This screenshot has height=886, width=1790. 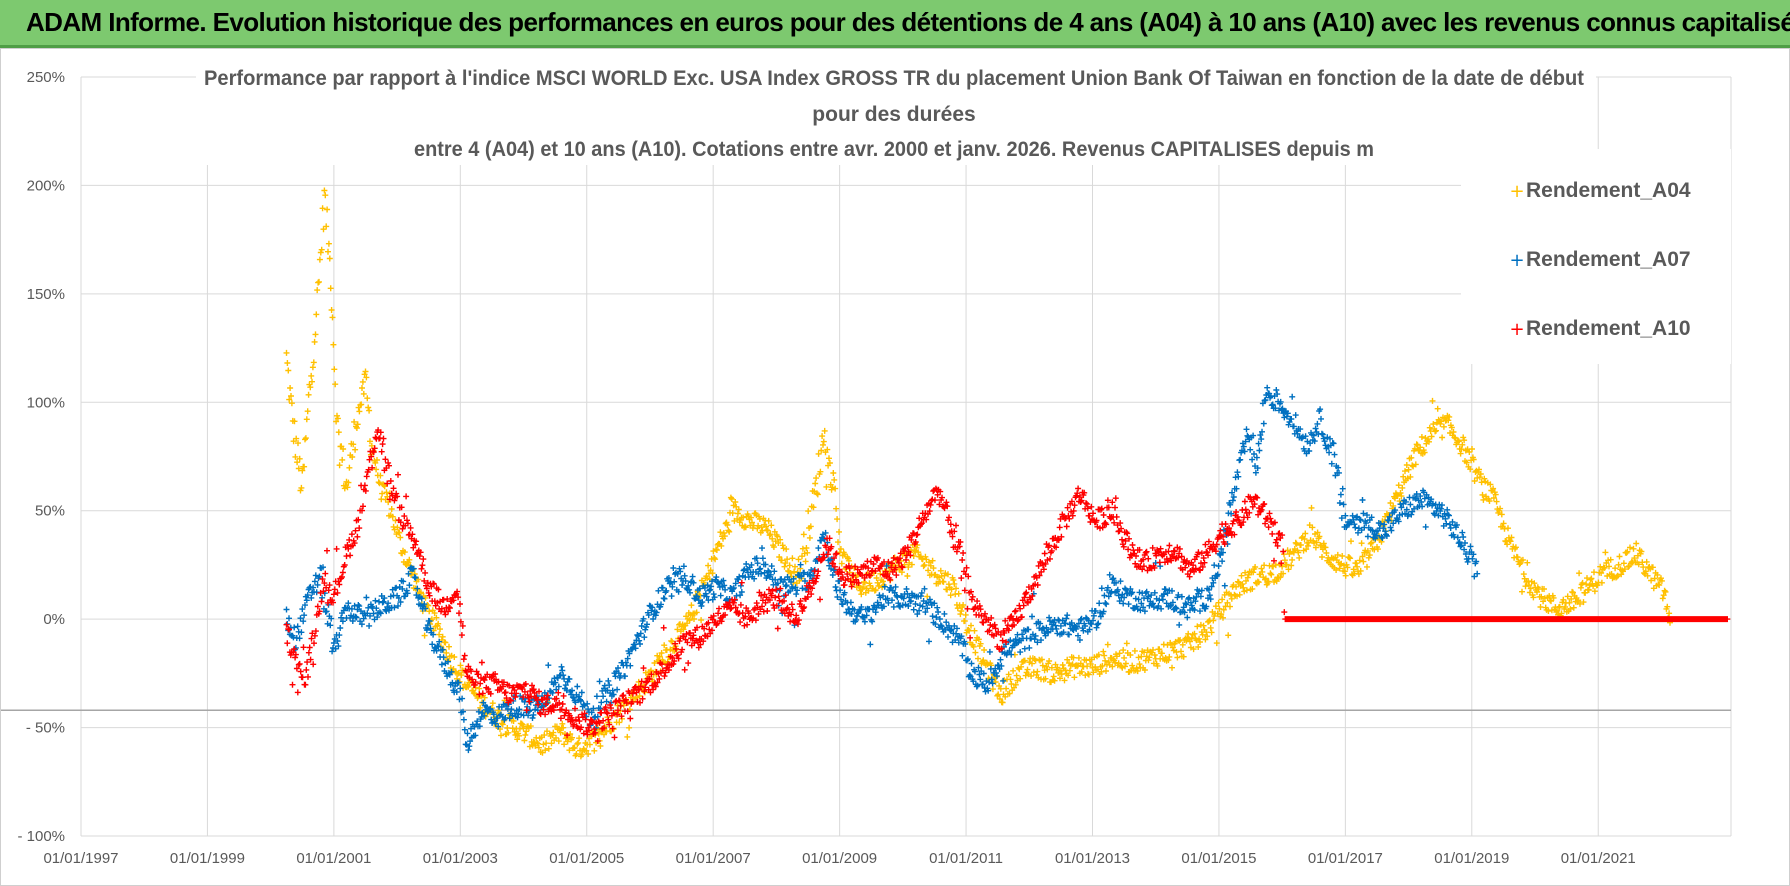 What do you see at coordinates (1092, 858) in the screenshot?
I see `x-tick-label: 01/01/2013` at bounding box center [1092, 858].